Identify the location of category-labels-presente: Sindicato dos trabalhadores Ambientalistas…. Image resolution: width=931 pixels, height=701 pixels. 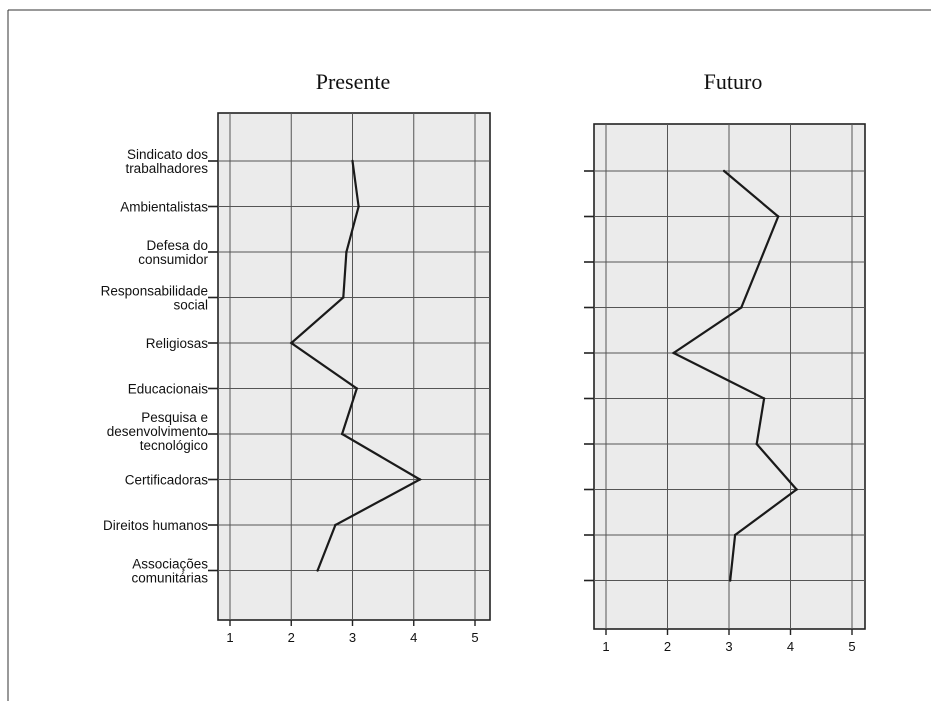
(155, 366).